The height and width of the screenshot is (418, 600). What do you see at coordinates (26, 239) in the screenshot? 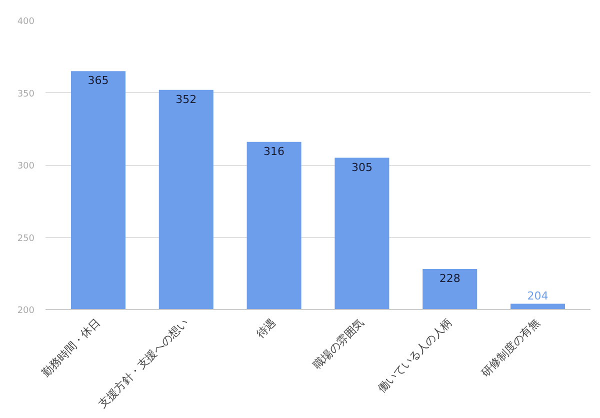
I see `y-tick-label: 250` at bounding box center [26, 239].